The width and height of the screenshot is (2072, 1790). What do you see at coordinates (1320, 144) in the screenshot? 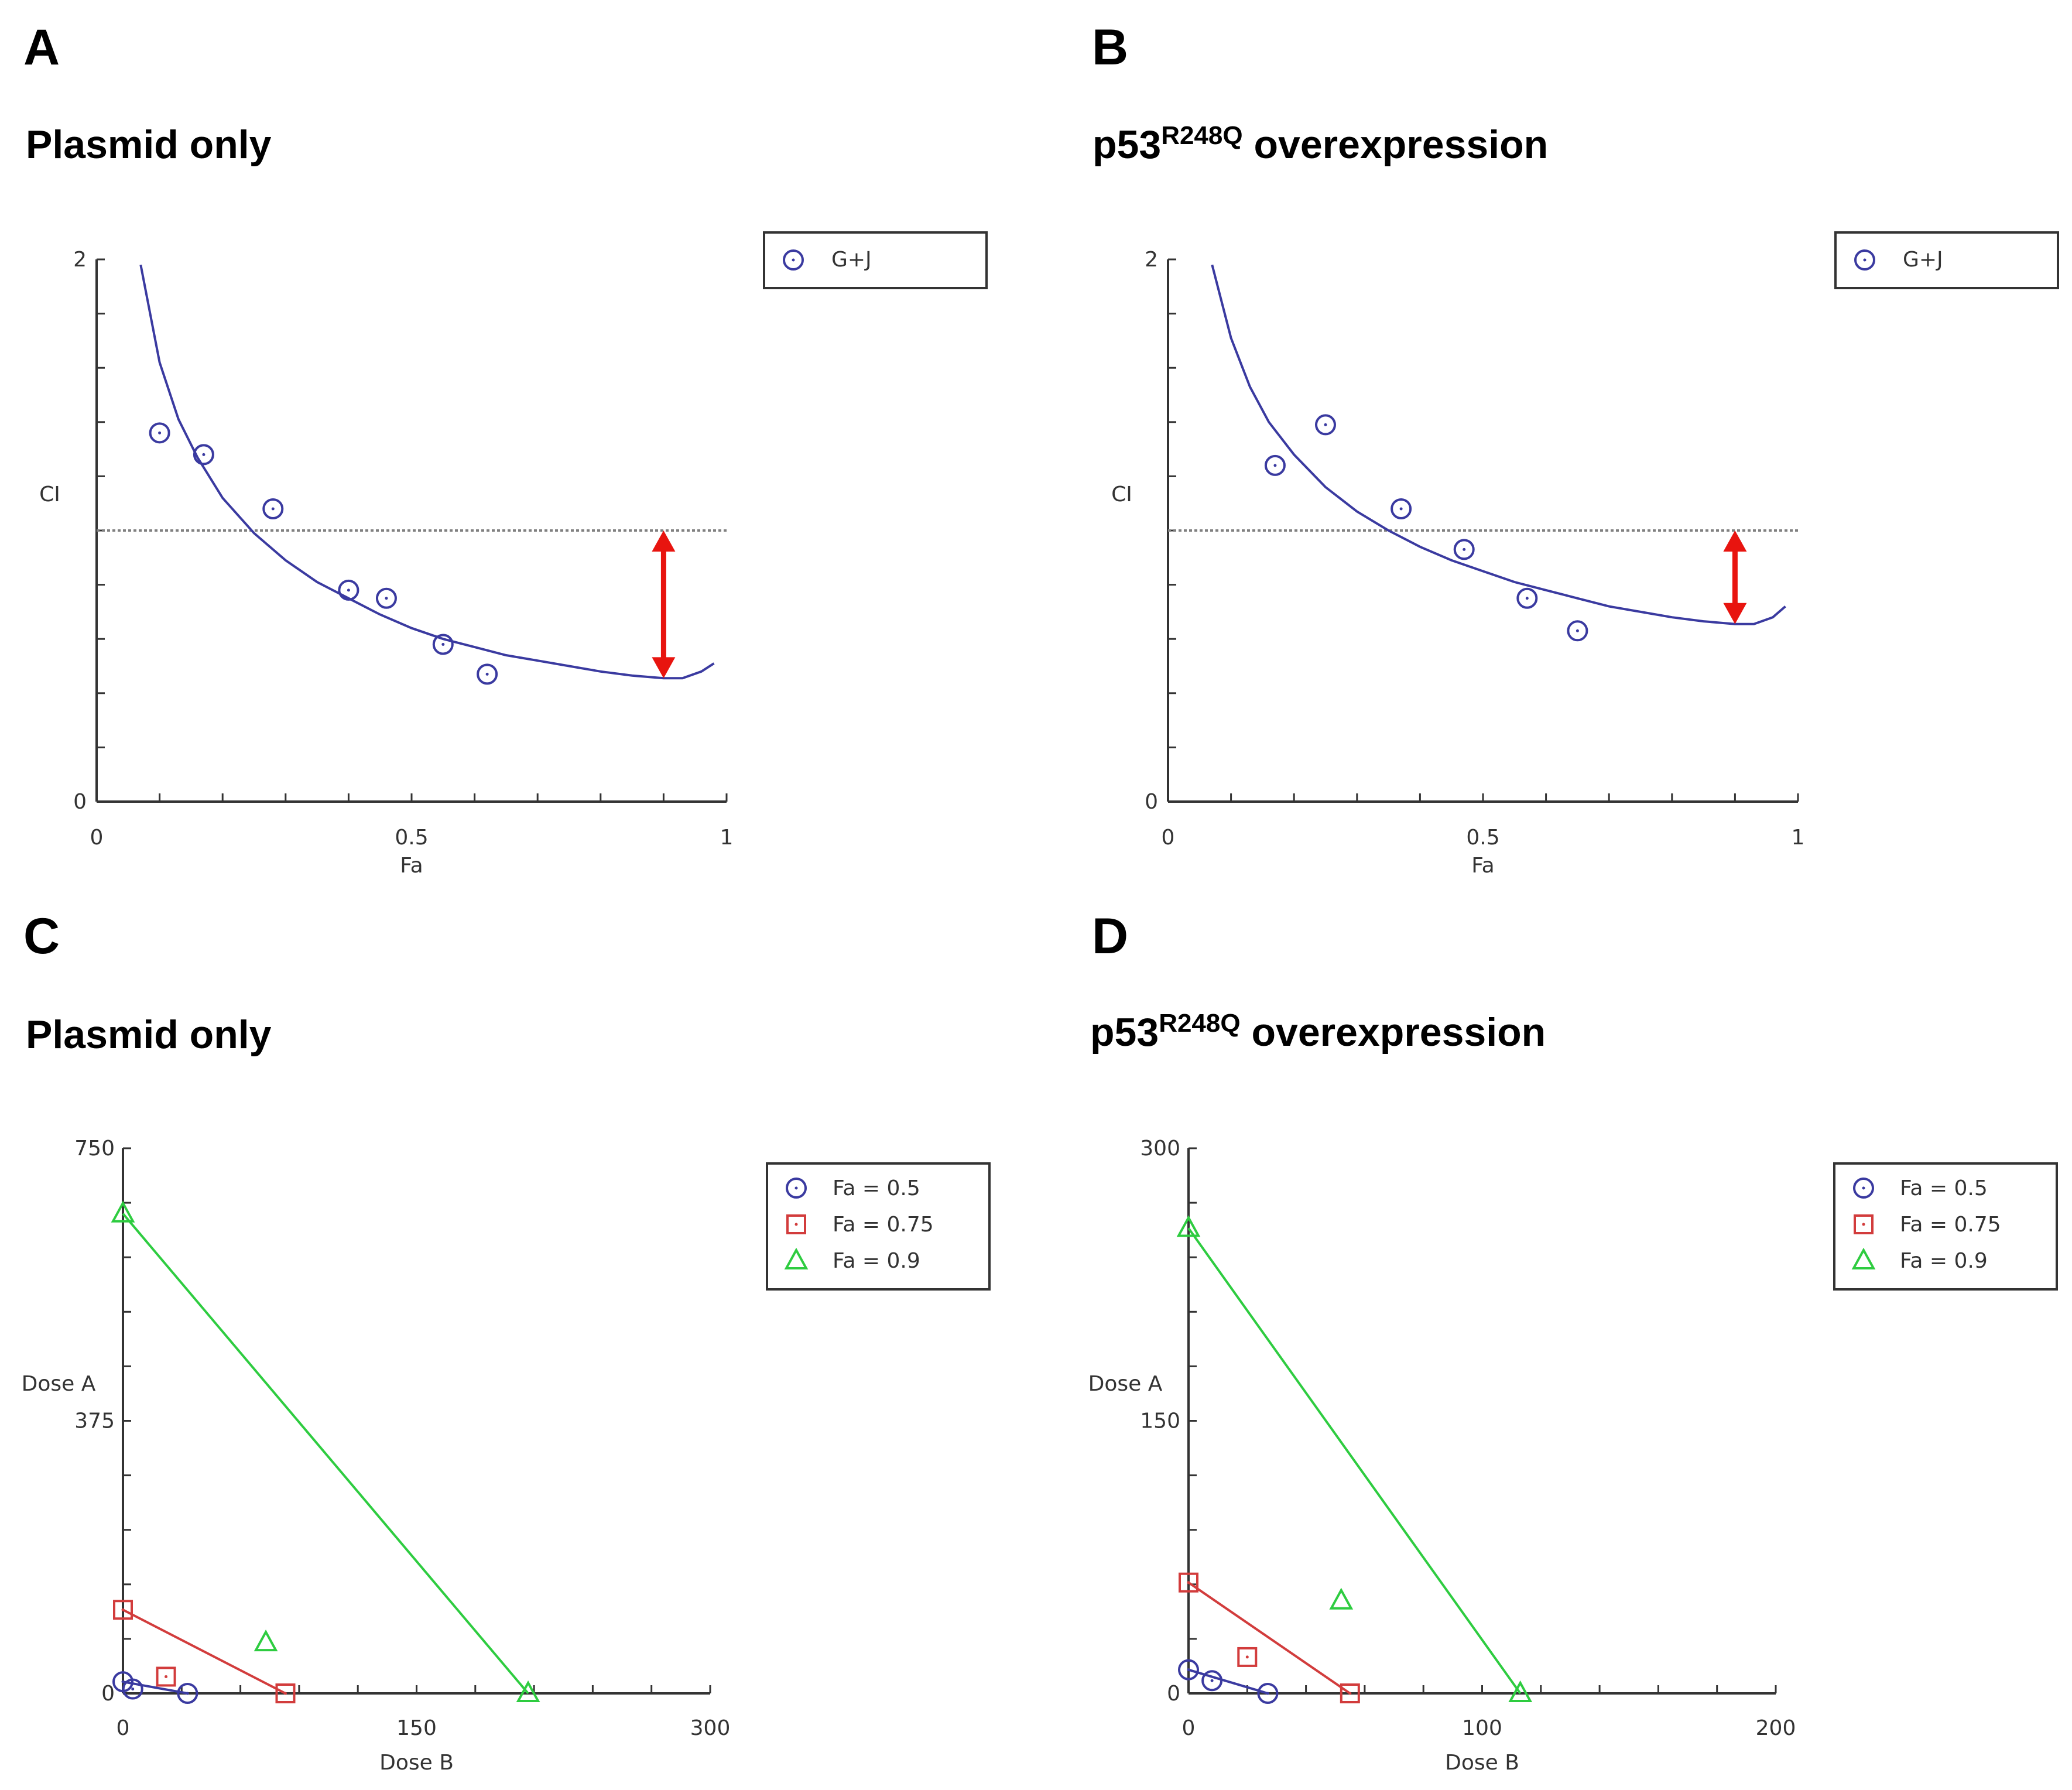
I see `panel-b-title: p53R248Q overexpression` at bounding box center [1320, 144].